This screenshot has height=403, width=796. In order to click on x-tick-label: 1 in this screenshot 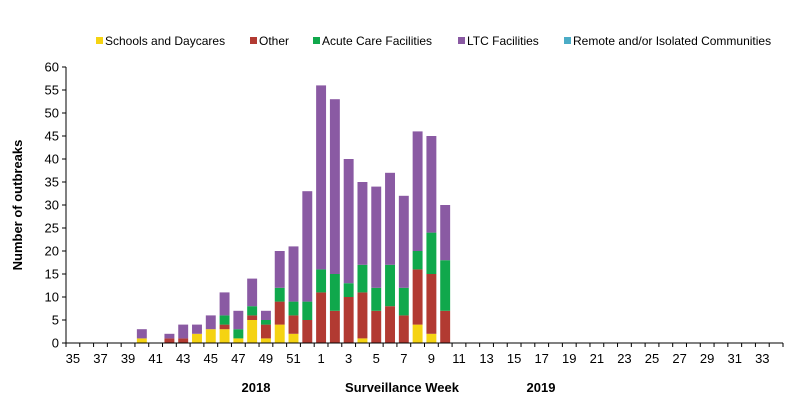, I will do `click(320, 358)`.